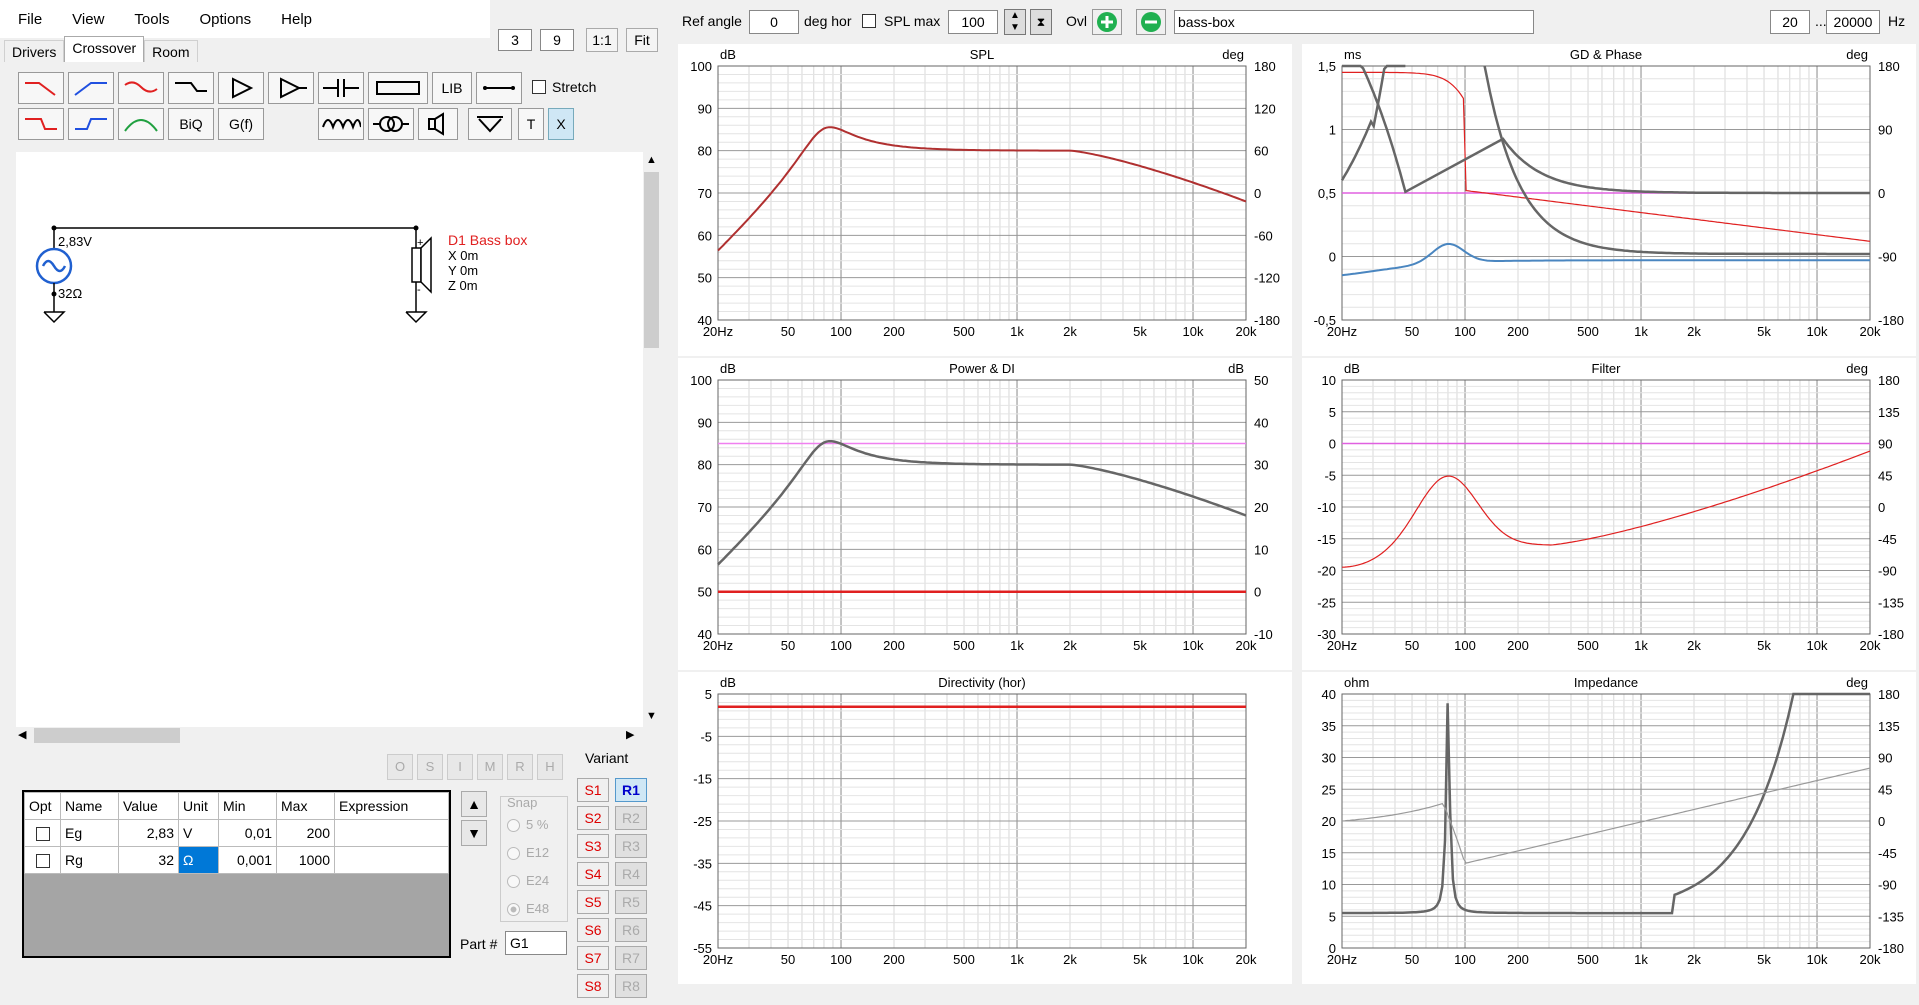  What do you see at coordinates (297, 19) in the screenshot?
I see `menu-help: Help` at bounding box center [297, 19].